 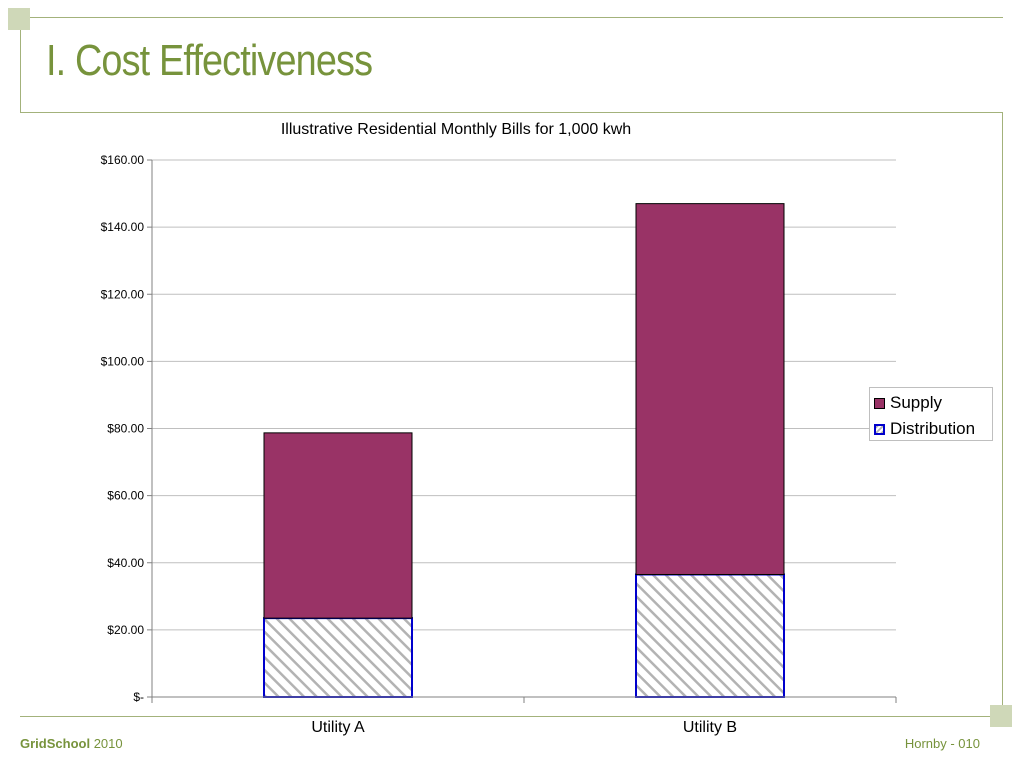 What do you see at coordinates (879, 429) in the screenshot?
I see `legend-swatch-distribution` at bounding box center [879, 429].